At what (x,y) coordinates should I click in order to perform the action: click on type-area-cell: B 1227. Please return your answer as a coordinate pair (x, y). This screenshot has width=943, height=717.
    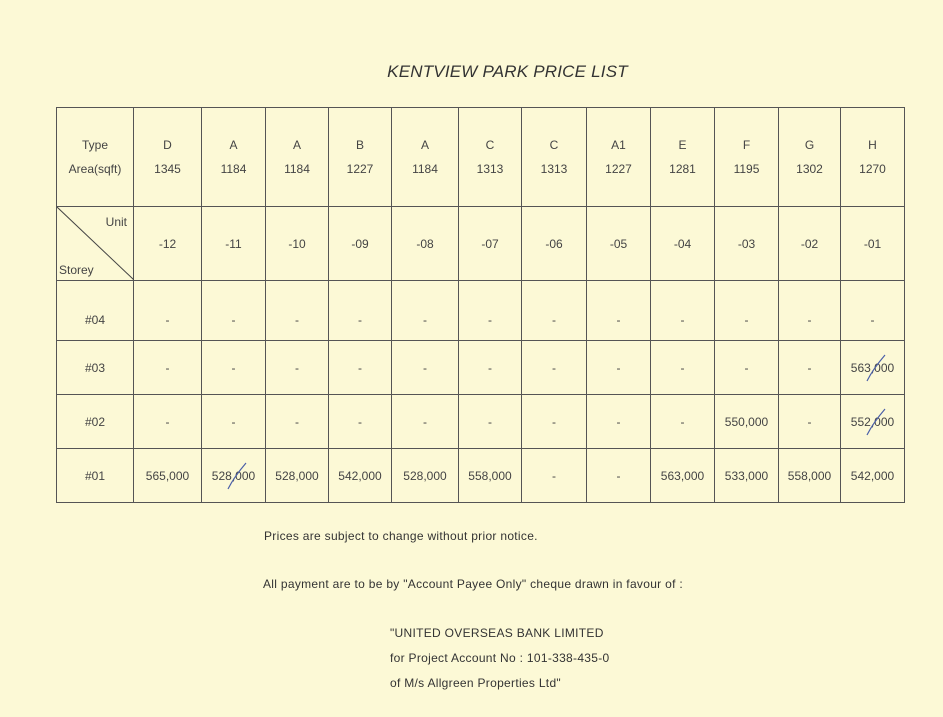
    Looking at the image, I should click on (360, 157).